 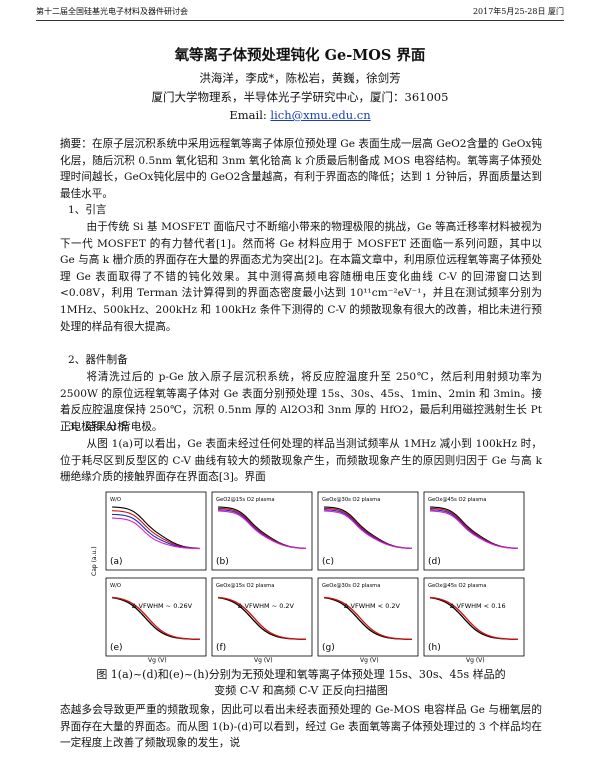 I want to click on section-2-heading: 2、器件制备, so click(x=98, y=360).